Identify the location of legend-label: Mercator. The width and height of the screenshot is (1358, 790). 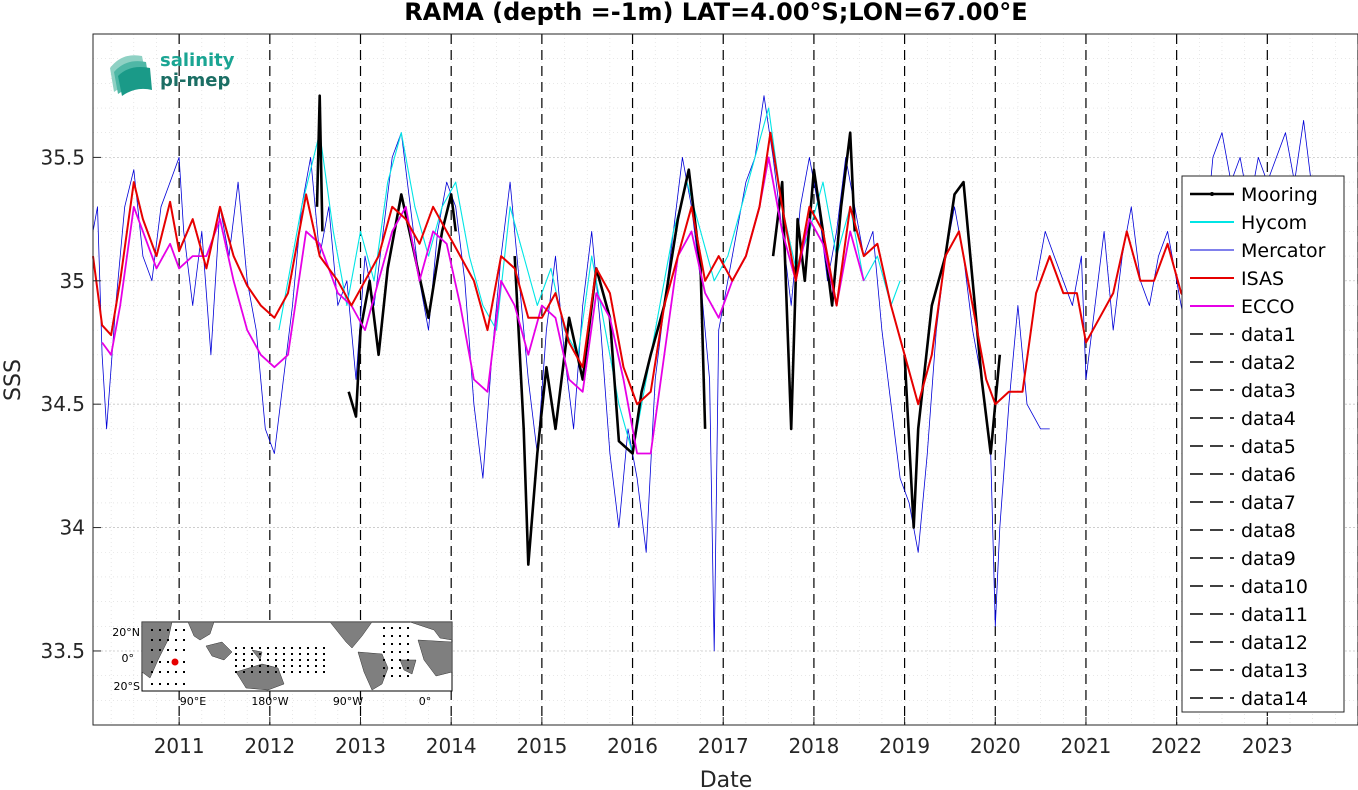
(1283, 251).